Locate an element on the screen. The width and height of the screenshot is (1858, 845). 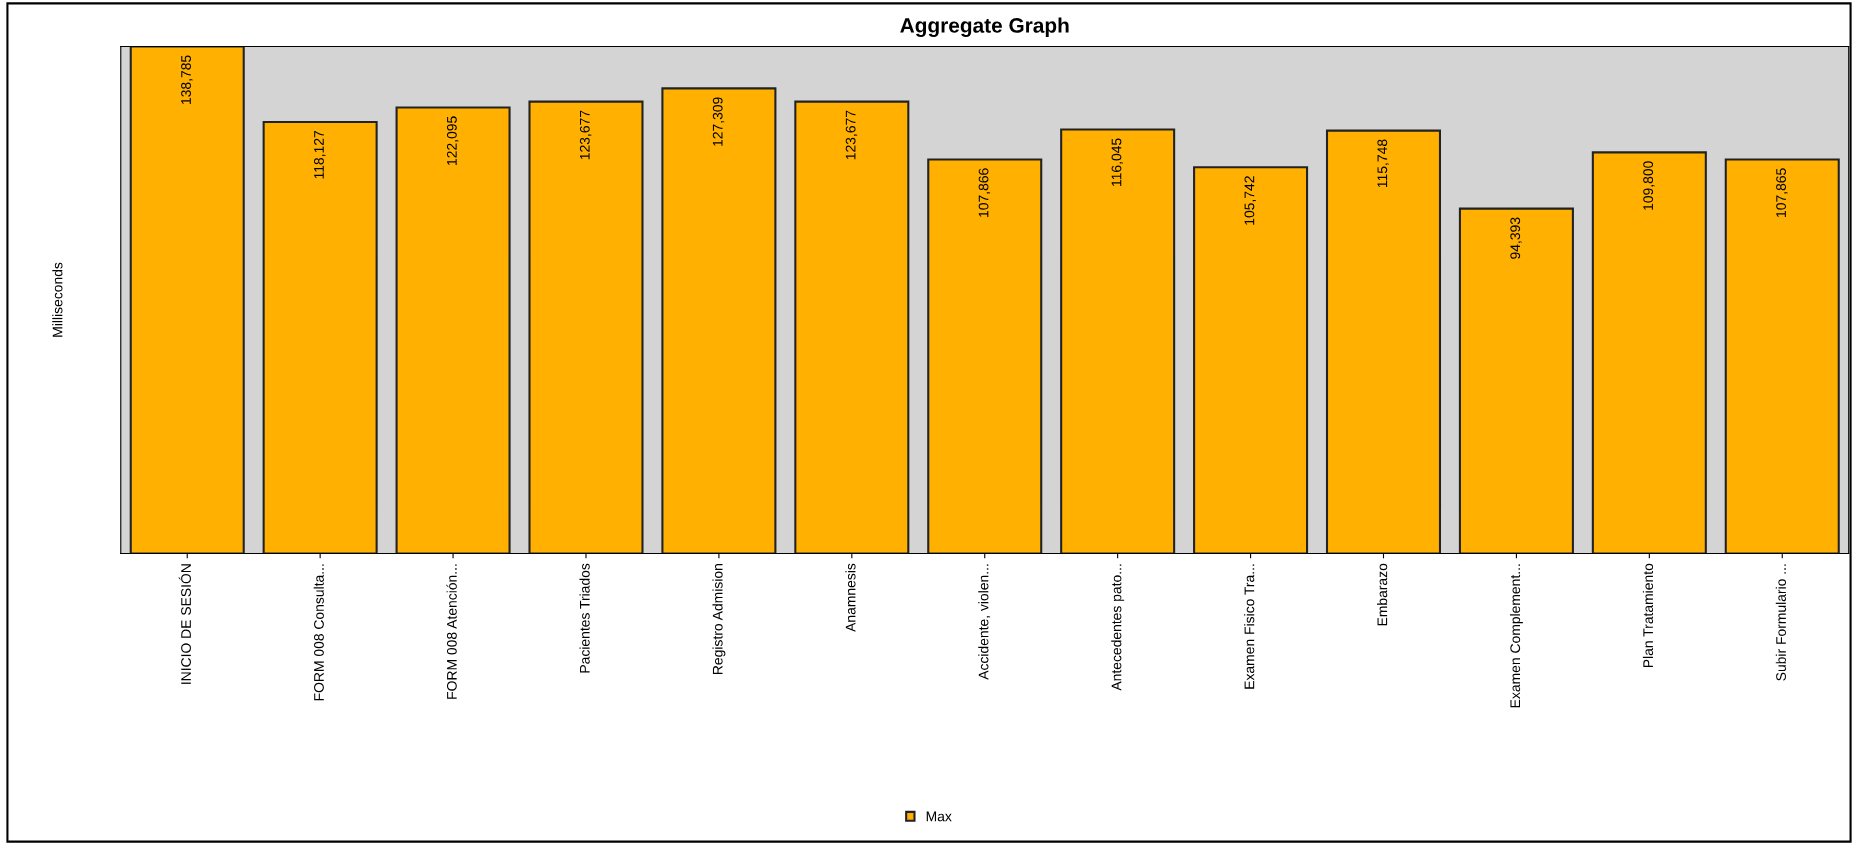
data-label: 122,095 is located at coordinates (452, 140).